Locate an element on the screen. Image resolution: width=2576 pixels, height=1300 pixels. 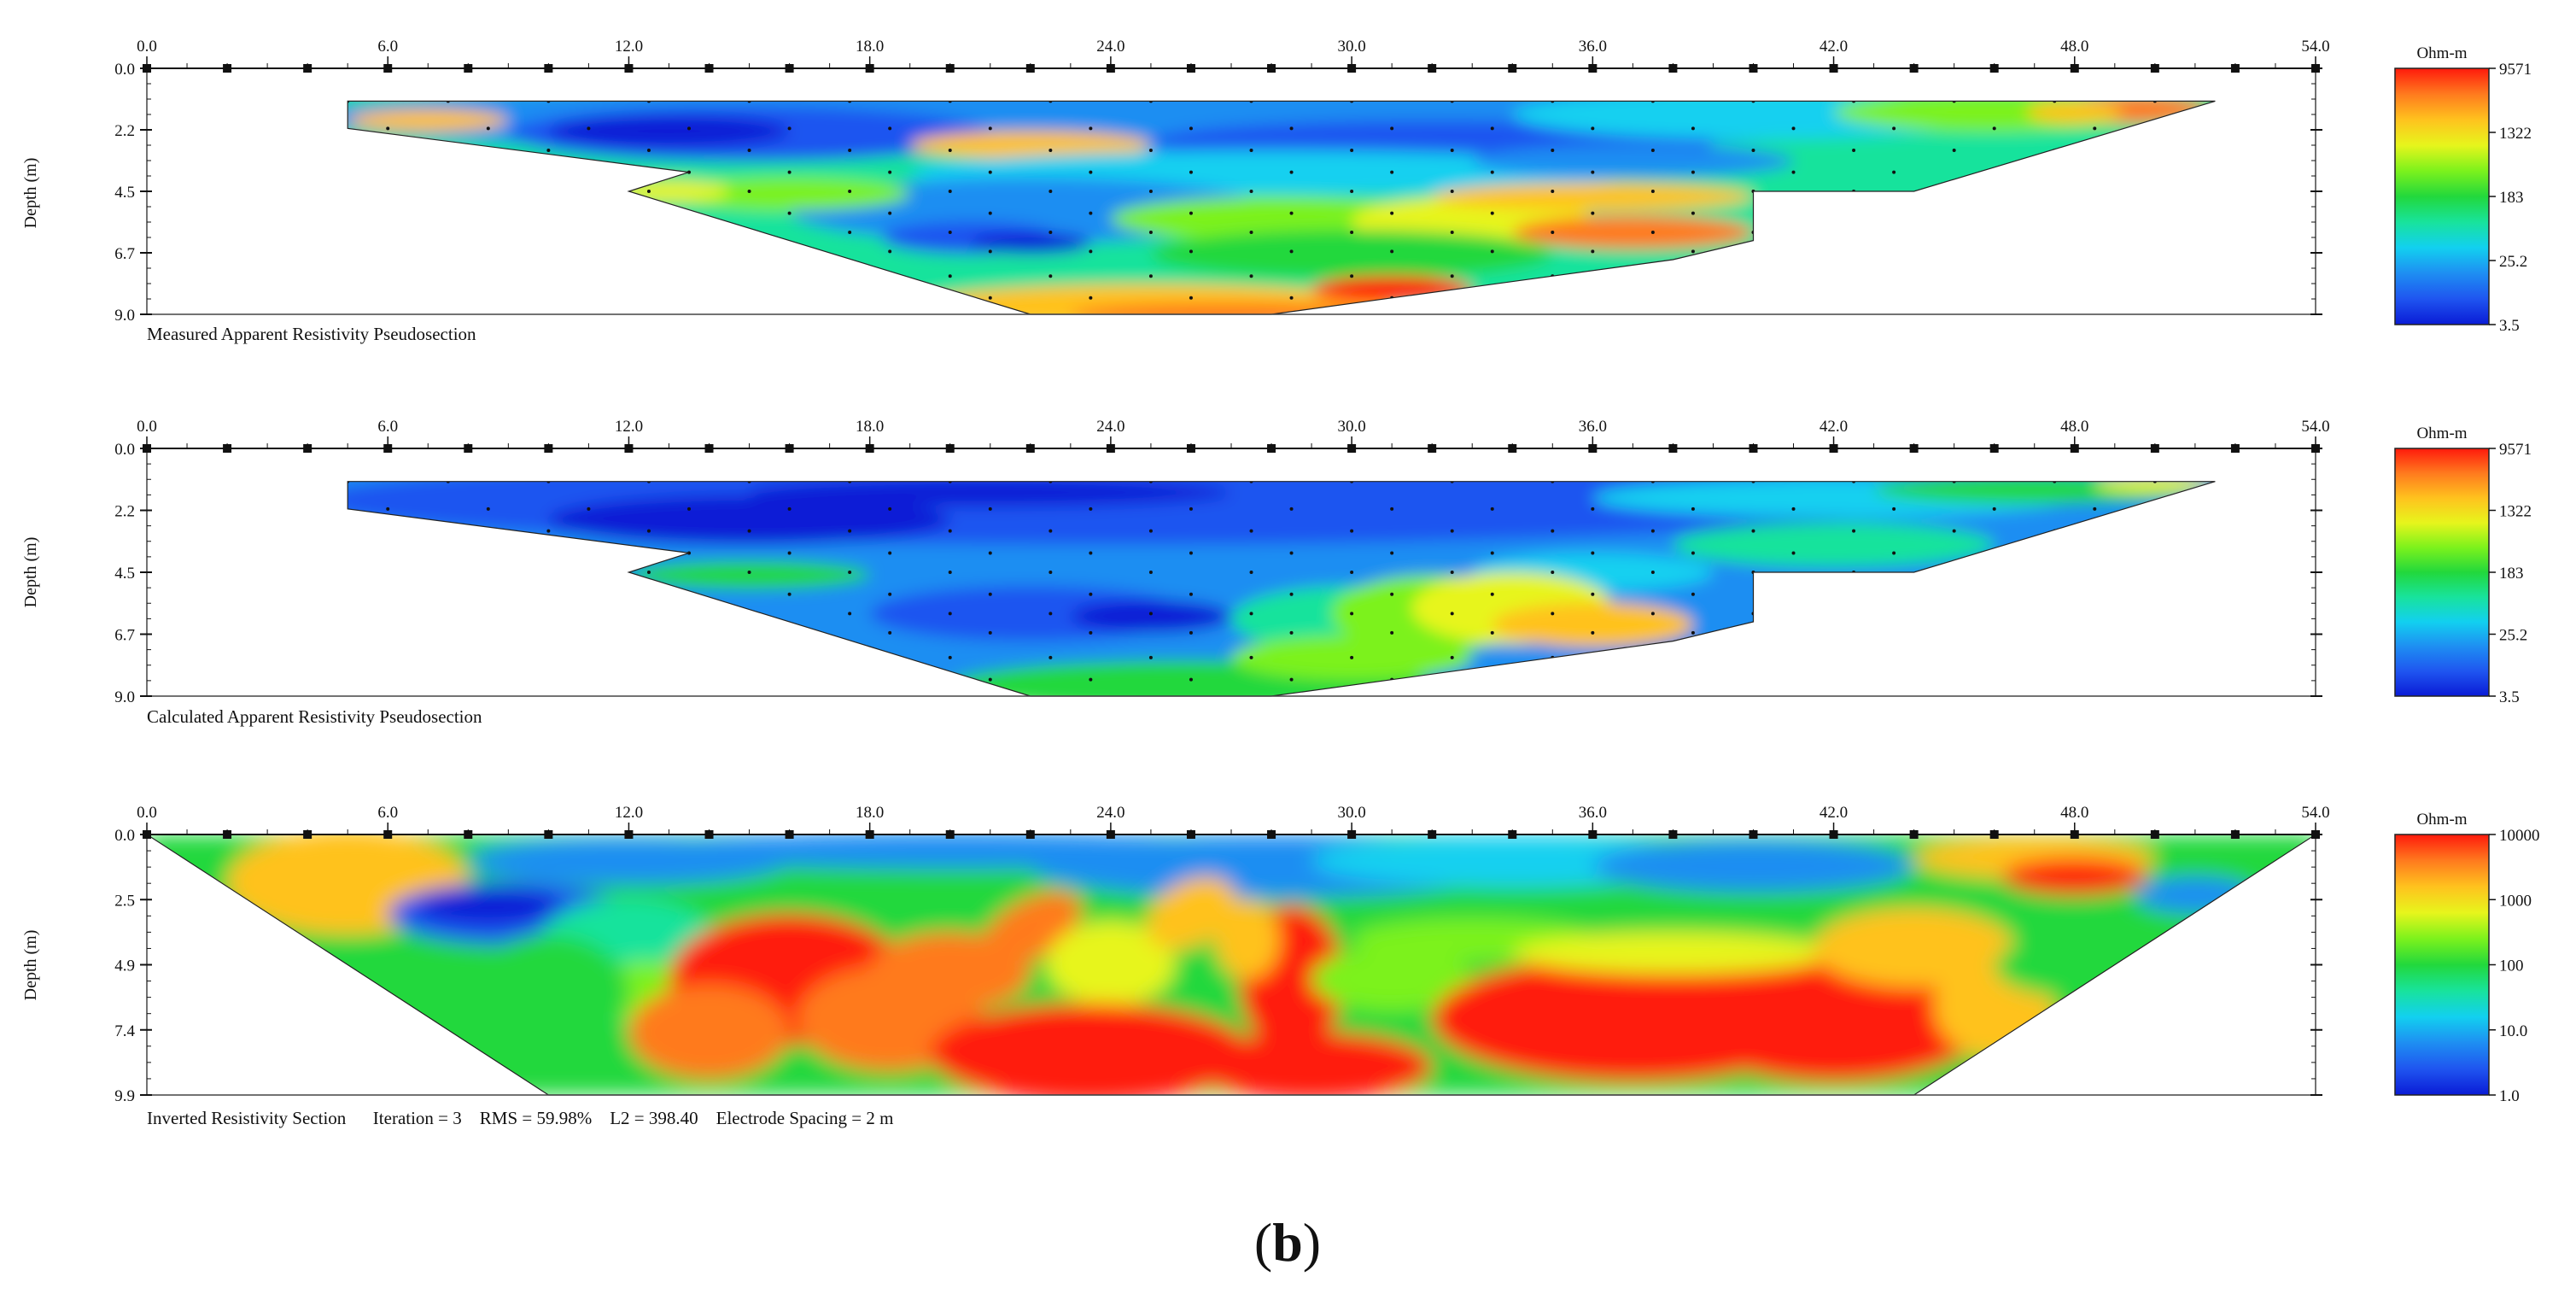
figure-panel-label: (b) is located at coordinates (1287, 1242).